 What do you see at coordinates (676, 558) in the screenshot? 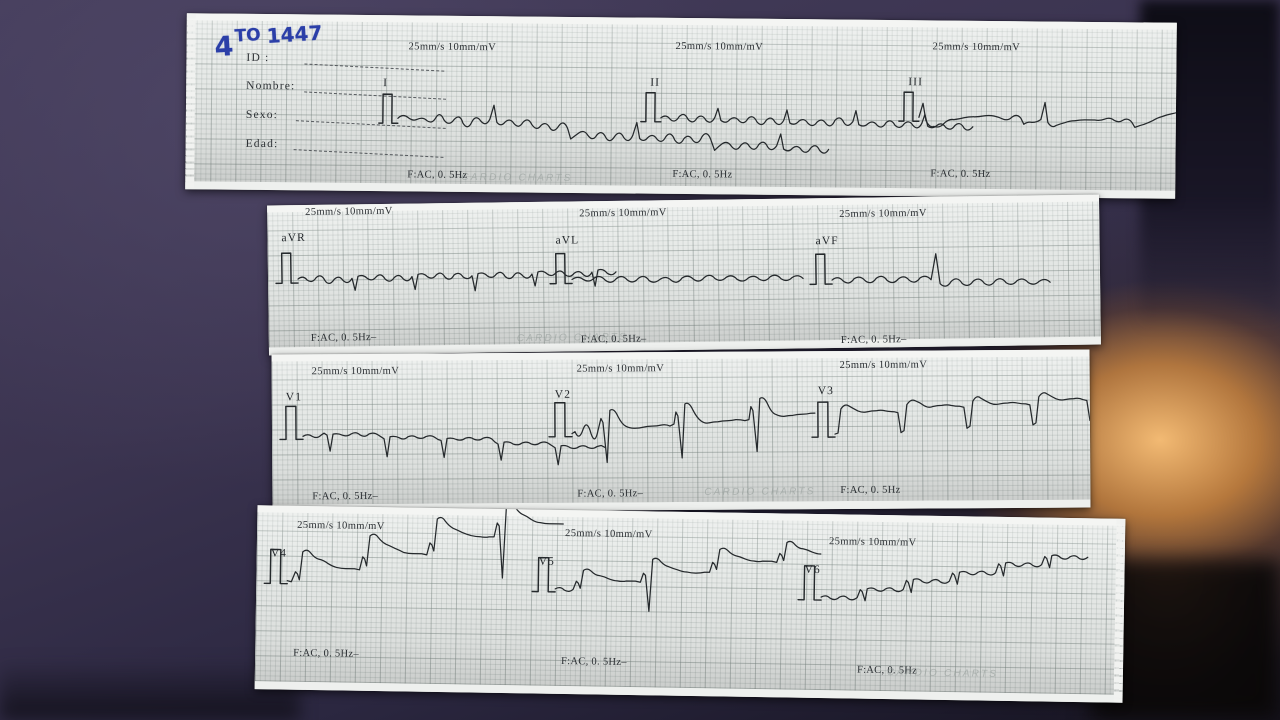
I see `ecg-trace-precordial-v4-v6` at bounding box center [676, 558].